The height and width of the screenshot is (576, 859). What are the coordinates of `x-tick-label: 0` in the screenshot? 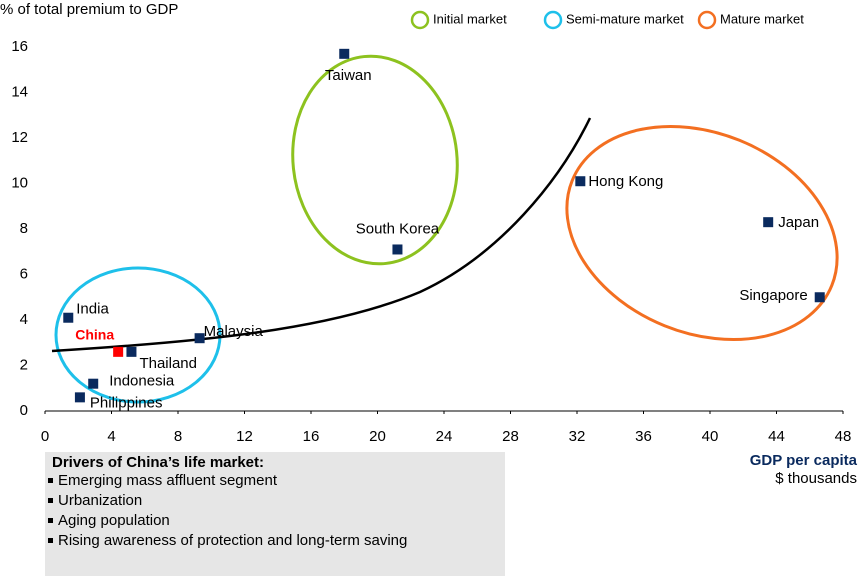 It's located at (45, 436).